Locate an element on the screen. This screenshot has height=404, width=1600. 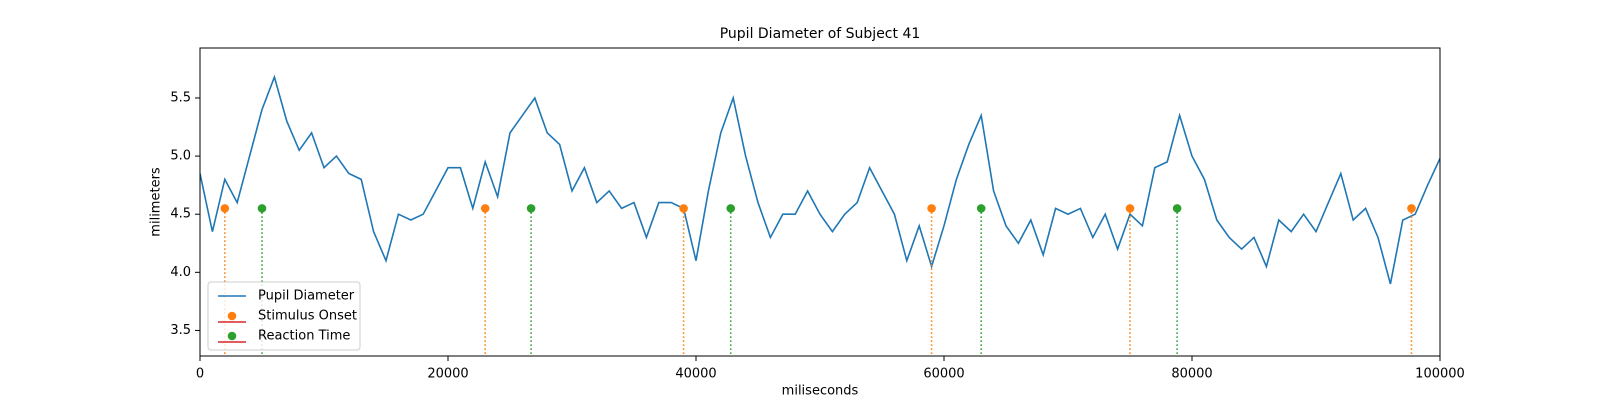
y-axis-label: milimeters is located at coordinates (156, 202).